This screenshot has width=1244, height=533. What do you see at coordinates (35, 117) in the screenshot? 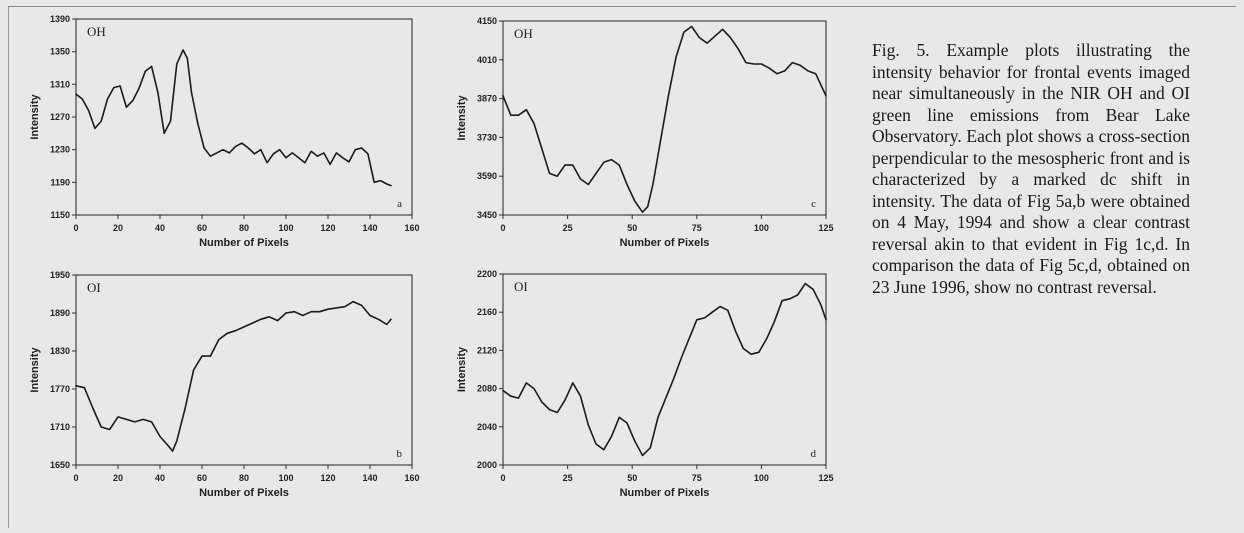
I see `chart-a-ylabel: Intensity` at bounding box center [35, 117].